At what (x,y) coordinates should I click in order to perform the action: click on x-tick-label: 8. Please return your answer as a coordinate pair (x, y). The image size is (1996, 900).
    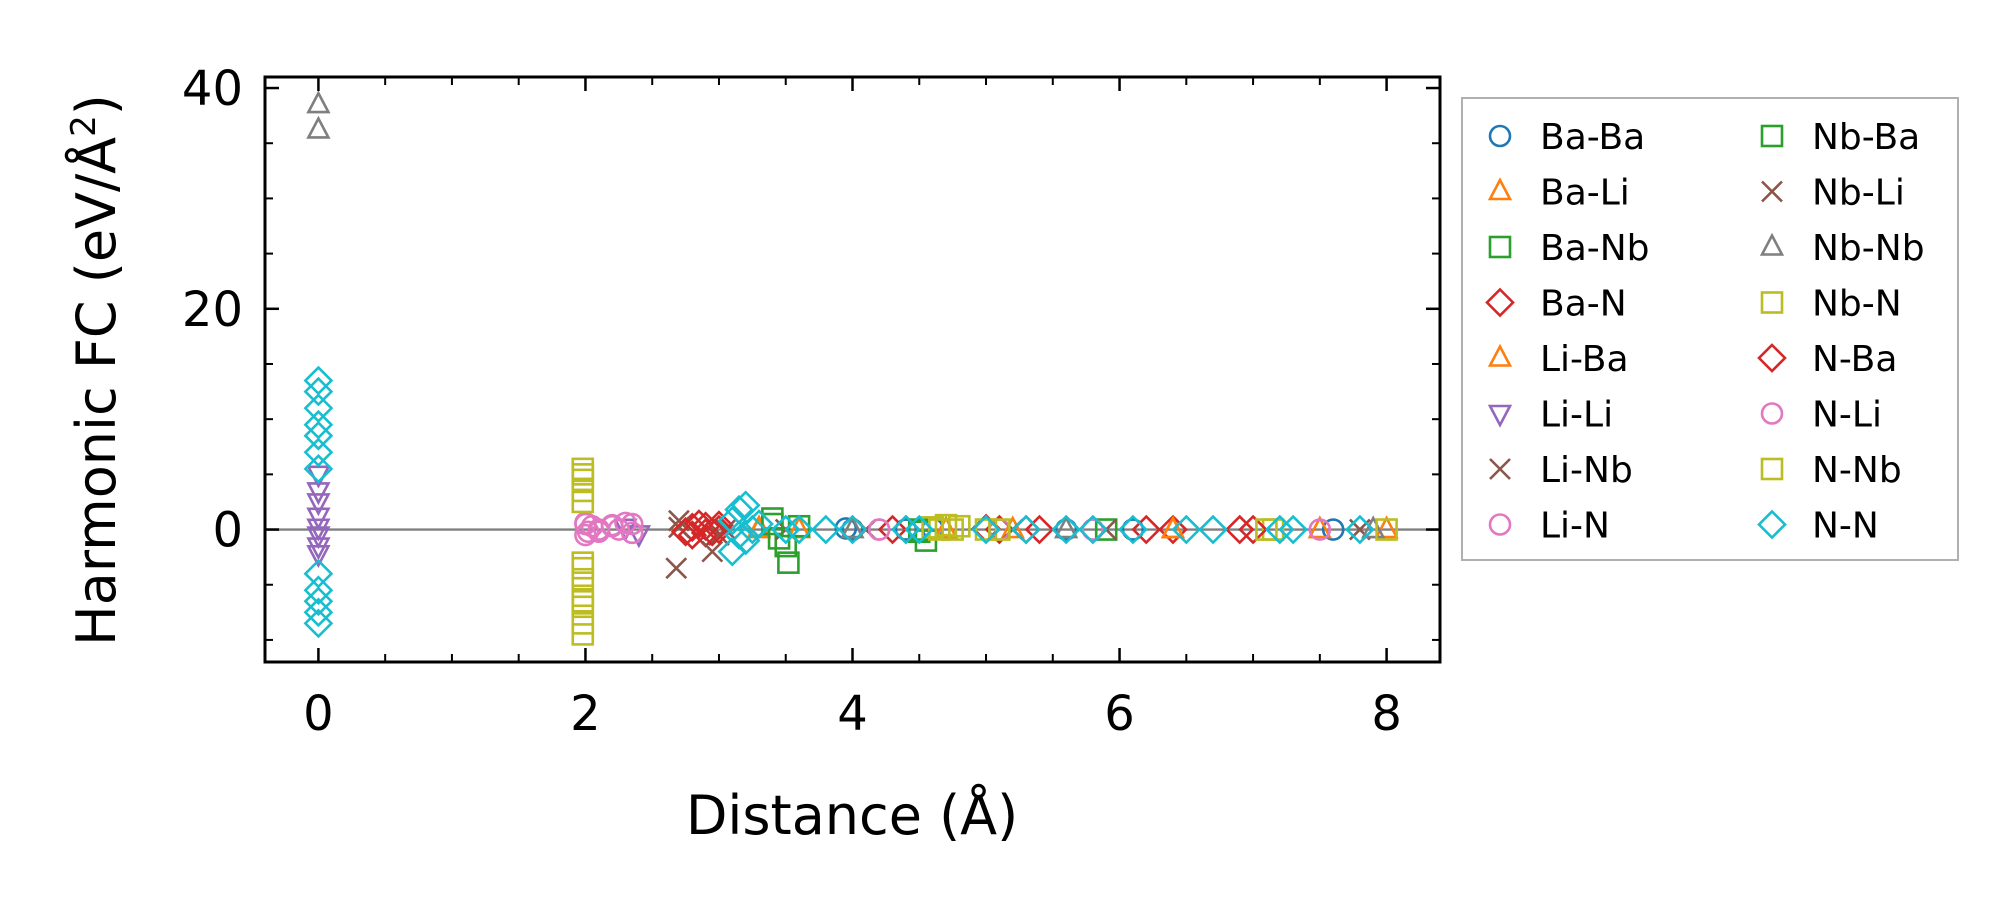
    Looking at the image, I should click on (1386, 714).